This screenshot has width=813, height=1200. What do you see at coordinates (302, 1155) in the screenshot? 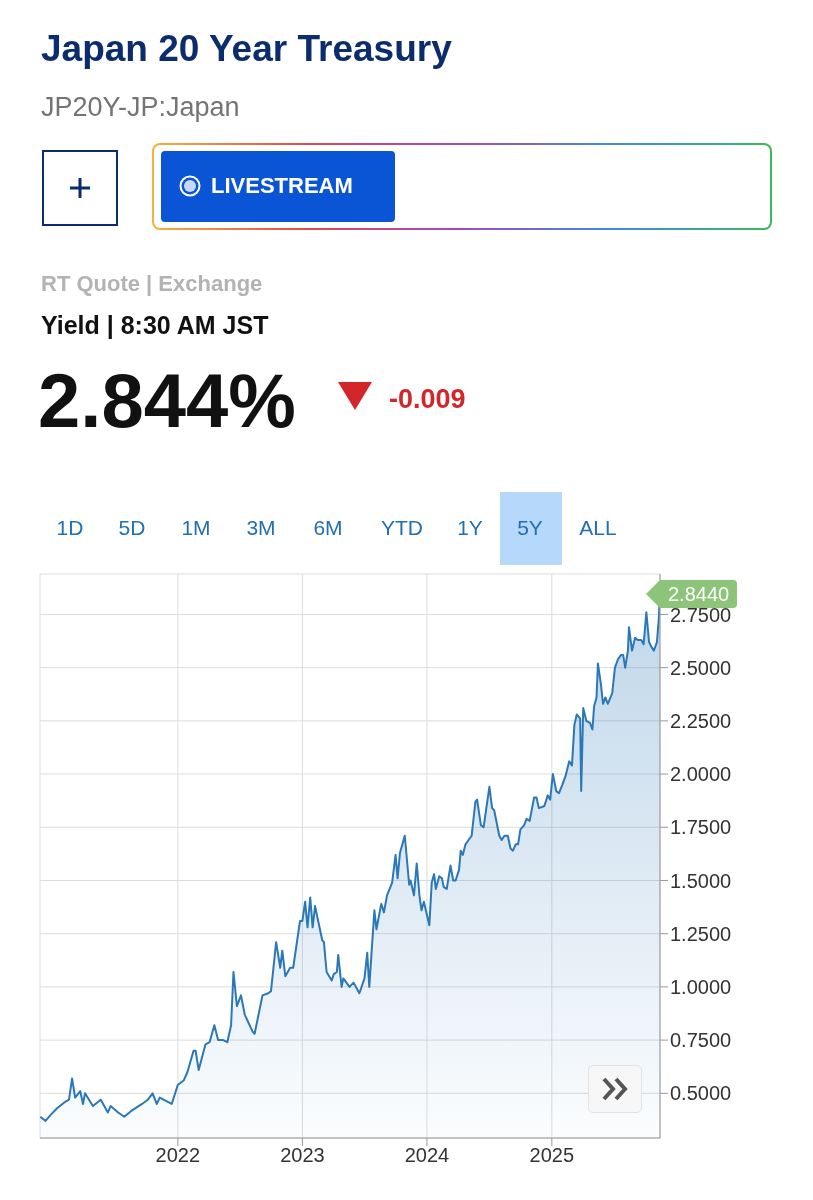
I see `x-tick-label: 2023` at bounding box center [302, 1155].